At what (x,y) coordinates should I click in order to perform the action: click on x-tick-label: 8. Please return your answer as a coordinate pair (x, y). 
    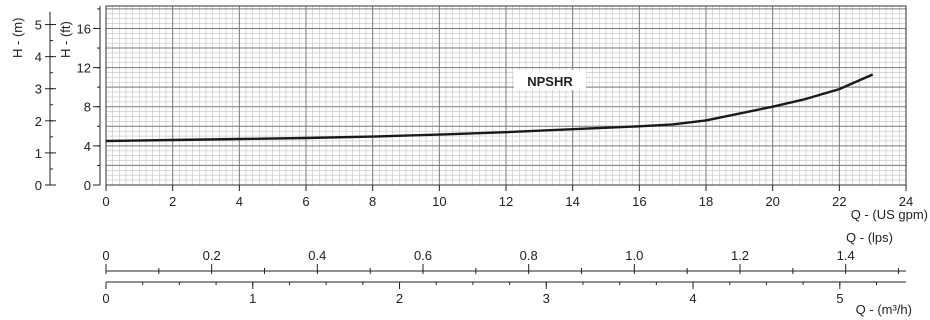
    Looking at the image, I should click on (372, 201).